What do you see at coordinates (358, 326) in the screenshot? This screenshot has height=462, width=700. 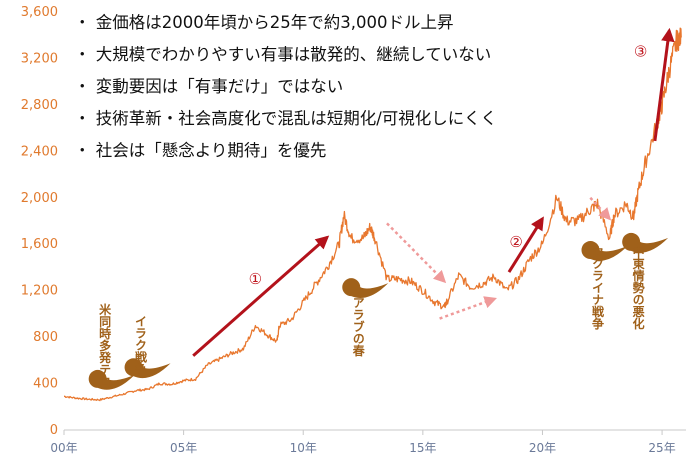 I see `event-label: アラブの春` at bounding box center [358, 326].